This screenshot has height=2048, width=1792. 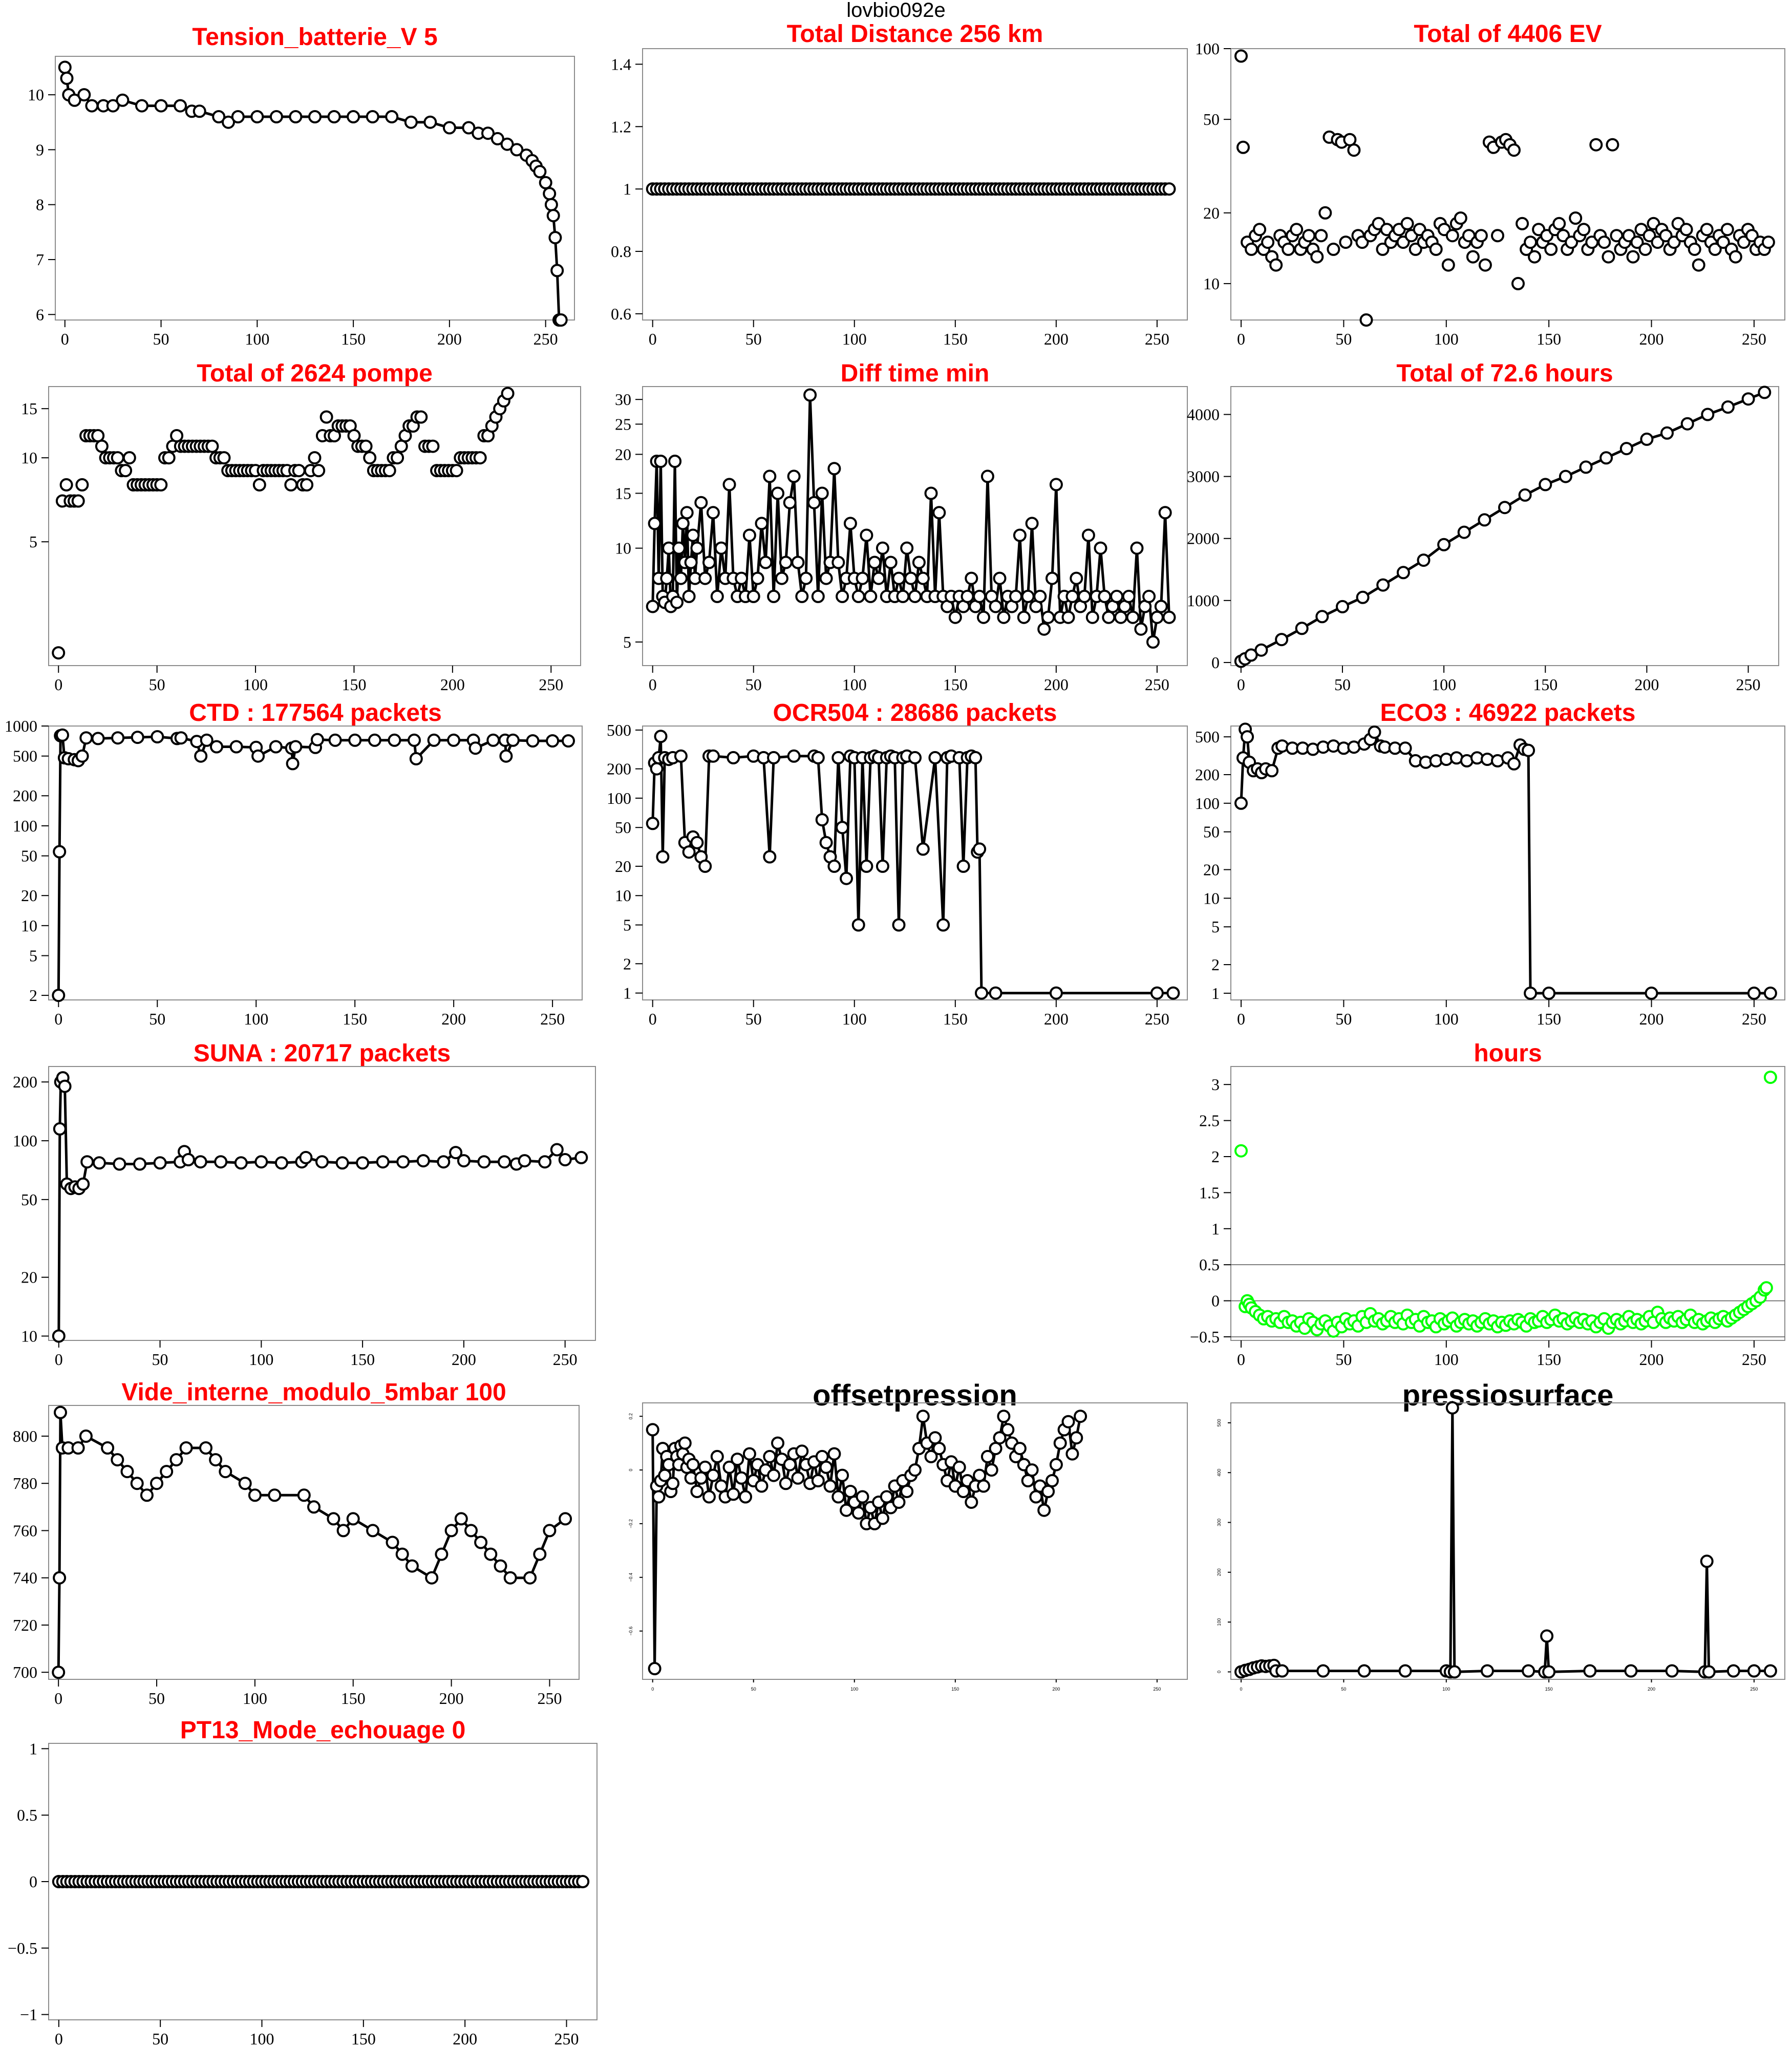 I want to click on y-tick-label-pompe-1: 10, so click(x=29, y=458).